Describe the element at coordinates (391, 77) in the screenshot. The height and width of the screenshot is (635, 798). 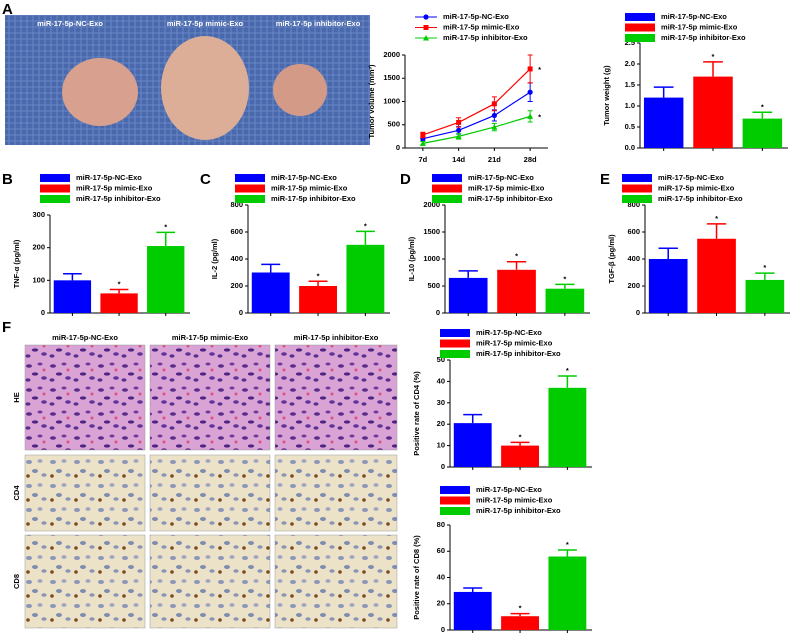
I see `y-tick-label: 1500` at that location.